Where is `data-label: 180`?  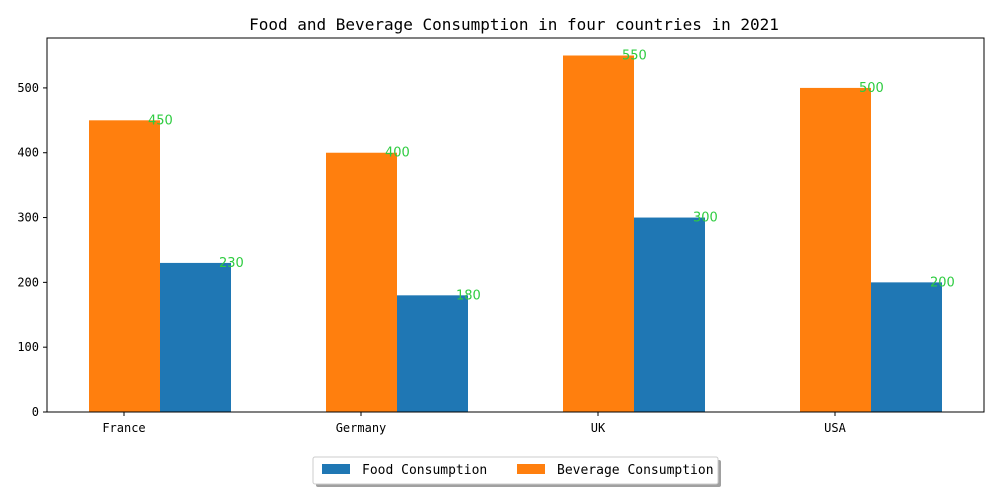
data-label: 180 is located at coordinates (468, 295).